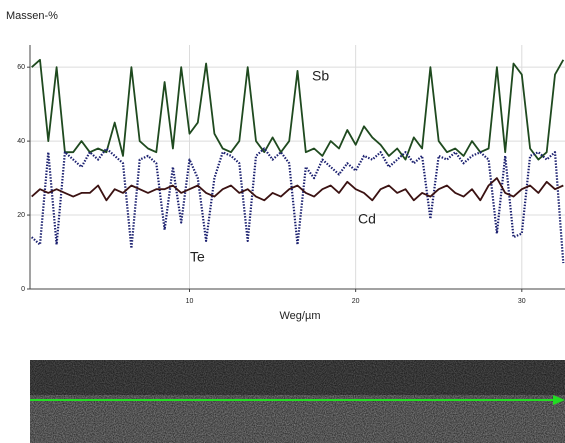  Describe the element at coordinates (320, 76) in the screenshot. I see `series-label: Sb` at that location.